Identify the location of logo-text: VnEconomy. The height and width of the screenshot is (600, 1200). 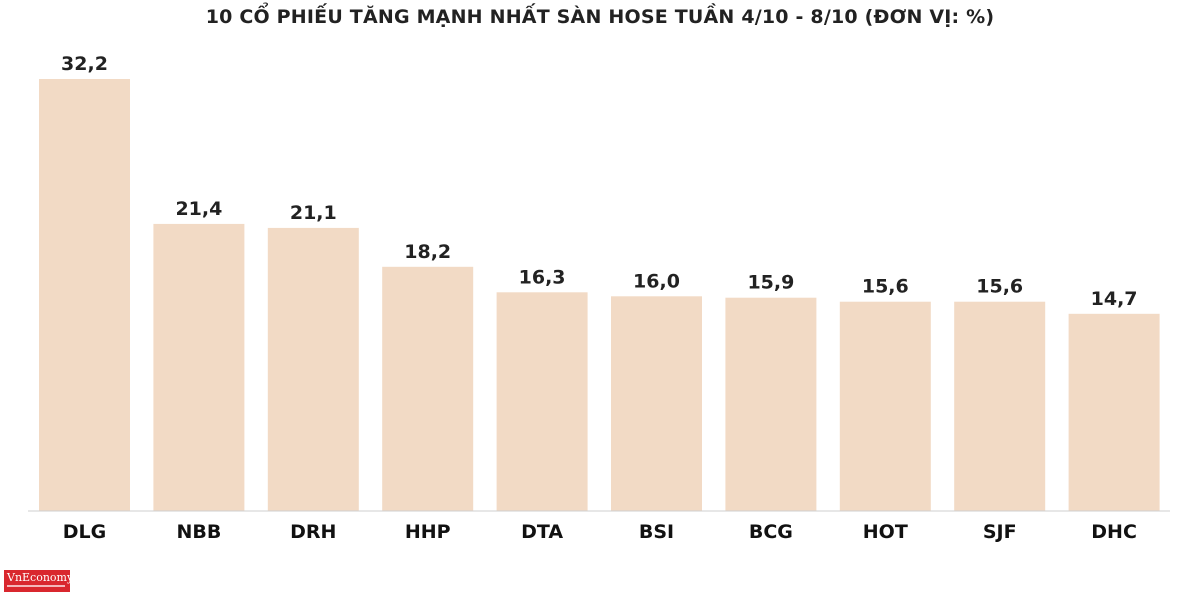
(40, 577).